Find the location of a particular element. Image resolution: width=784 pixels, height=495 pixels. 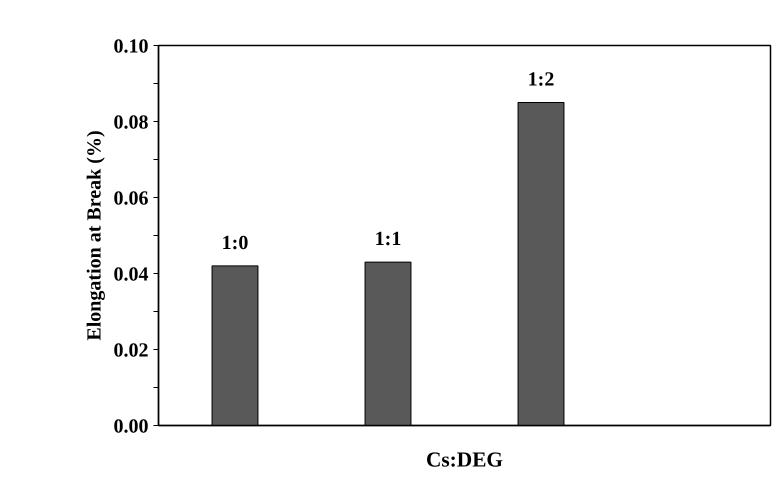

x-tick-label: 1:0 is located at coordinates (235, 243).